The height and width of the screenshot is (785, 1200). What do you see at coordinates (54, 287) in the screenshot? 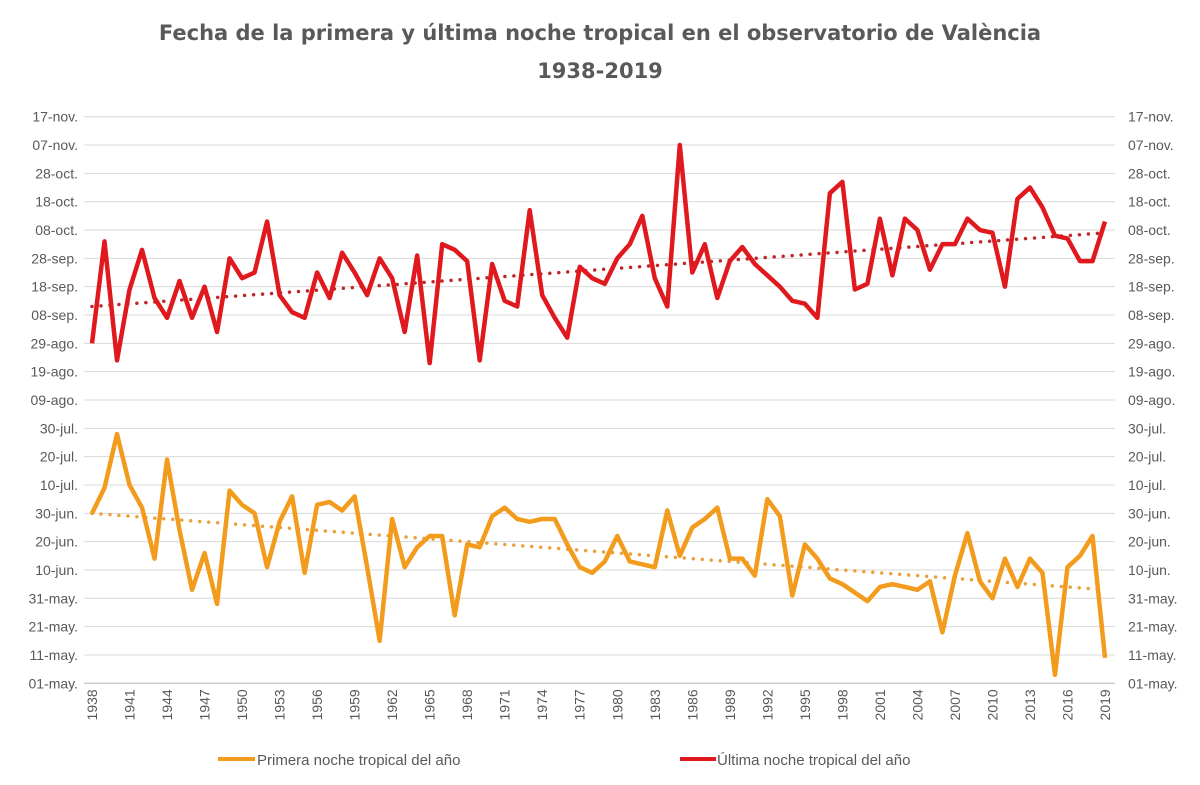
I see `y-tick-label-left: 18-sep.` at bounding box center [54, 287].